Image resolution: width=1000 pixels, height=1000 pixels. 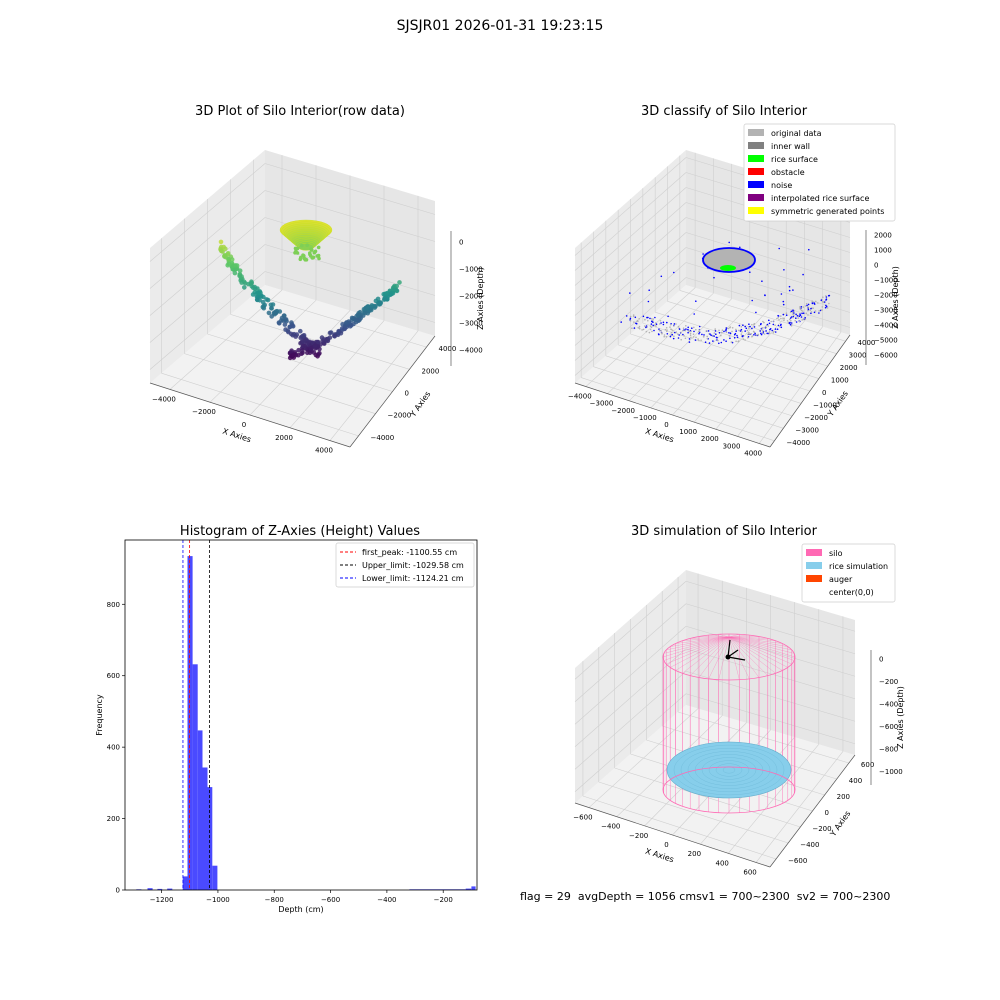 I want to click on p4-z-axis-label: Z Axies (Depth), so click(x=900, y=717).